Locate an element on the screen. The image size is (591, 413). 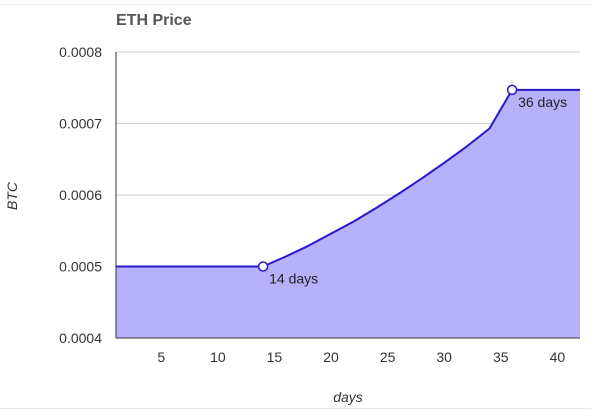
x-tick-label: 25 is located at coordinates (388, 357).